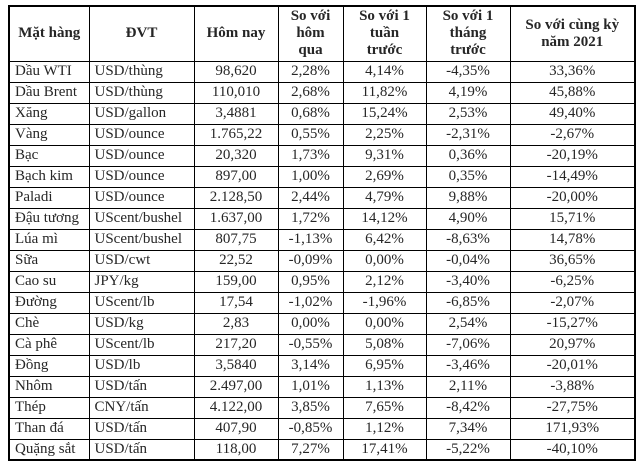  What do you see at coordinates (49, 365) in the screenshot?
I see `commodity-name-cell: Đồng` at bounding box center [49, 365].